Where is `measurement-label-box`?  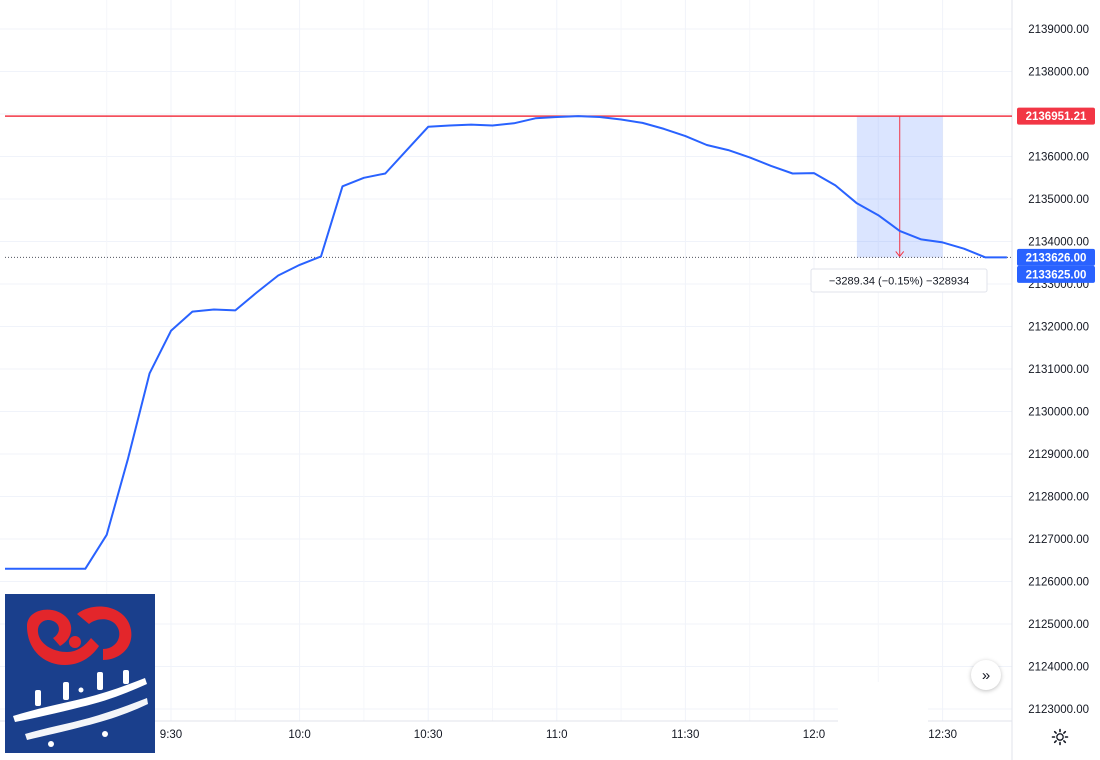
measurement-label-box is located at coordinates (899, 280).